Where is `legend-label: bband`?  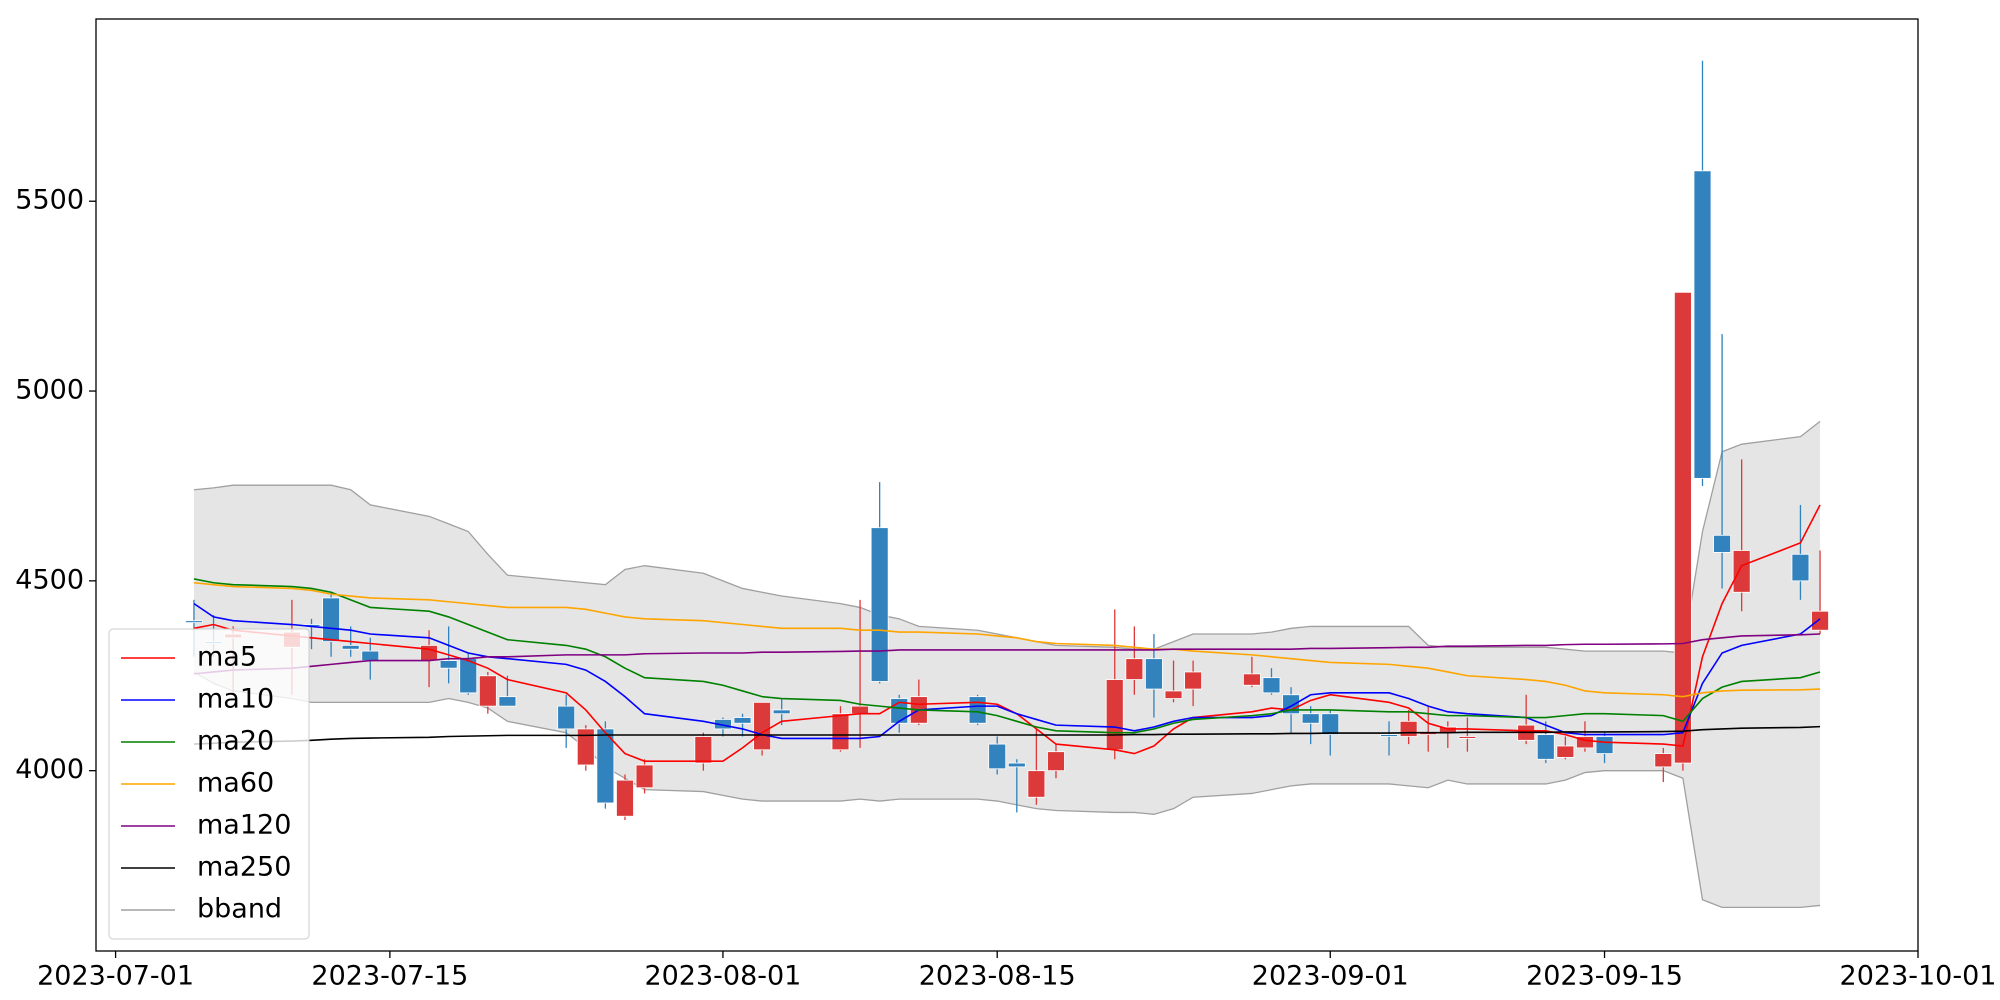 legend-label: bband is located at coordinates (239, 909).